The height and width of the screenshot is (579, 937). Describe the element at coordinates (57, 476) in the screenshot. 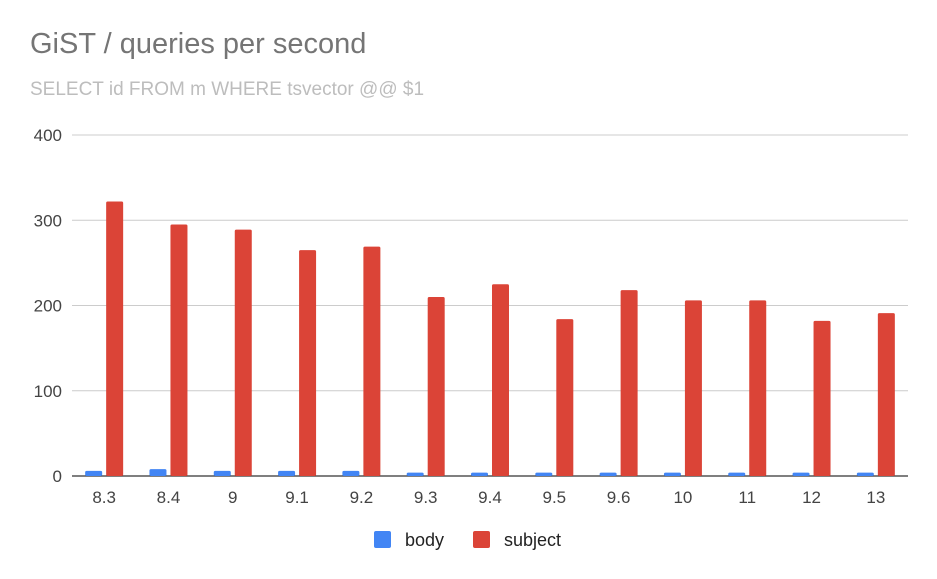

I see `y-tick-label: 0` at that location.